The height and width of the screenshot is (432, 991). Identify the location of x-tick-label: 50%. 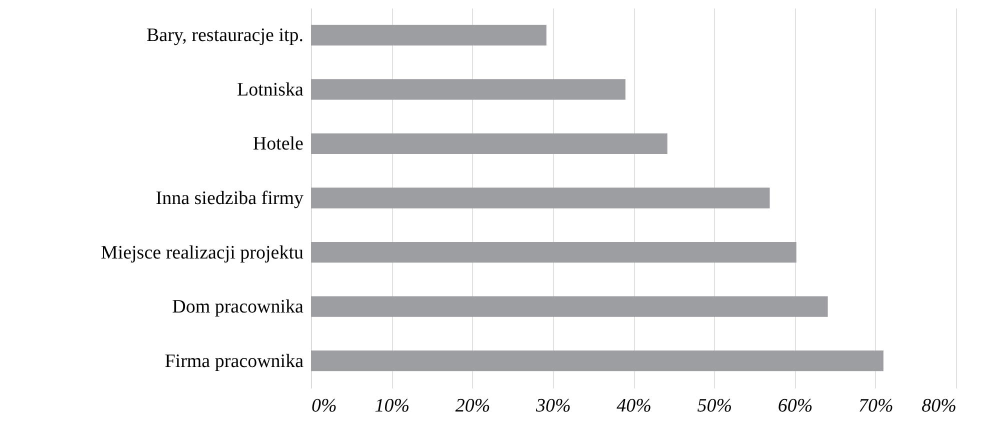
(714, 406).